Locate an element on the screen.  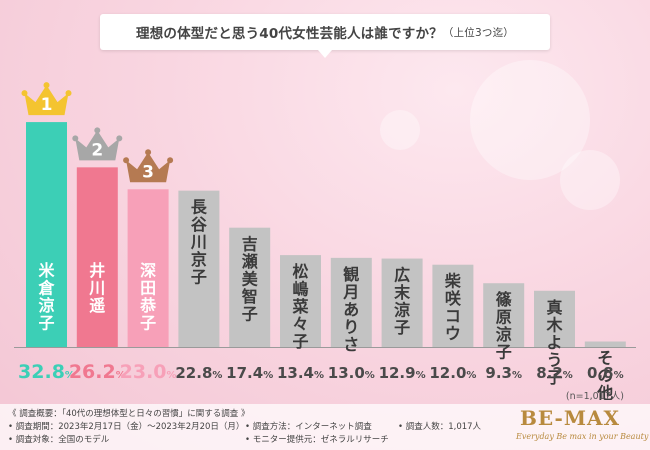
value-label: 23.0% is located at coordinates (148, 372).